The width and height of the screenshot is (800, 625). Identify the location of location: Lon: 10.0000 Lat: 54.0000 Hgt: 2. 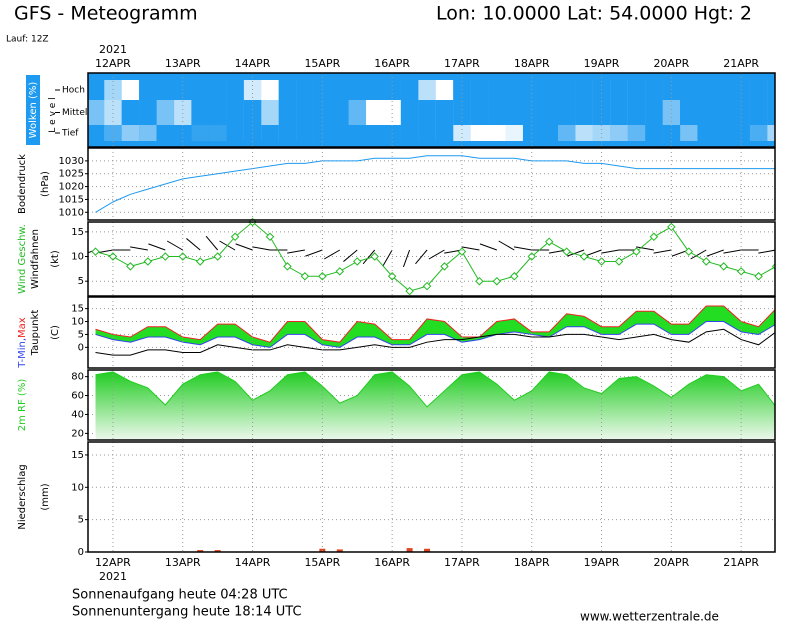
(594, 14).